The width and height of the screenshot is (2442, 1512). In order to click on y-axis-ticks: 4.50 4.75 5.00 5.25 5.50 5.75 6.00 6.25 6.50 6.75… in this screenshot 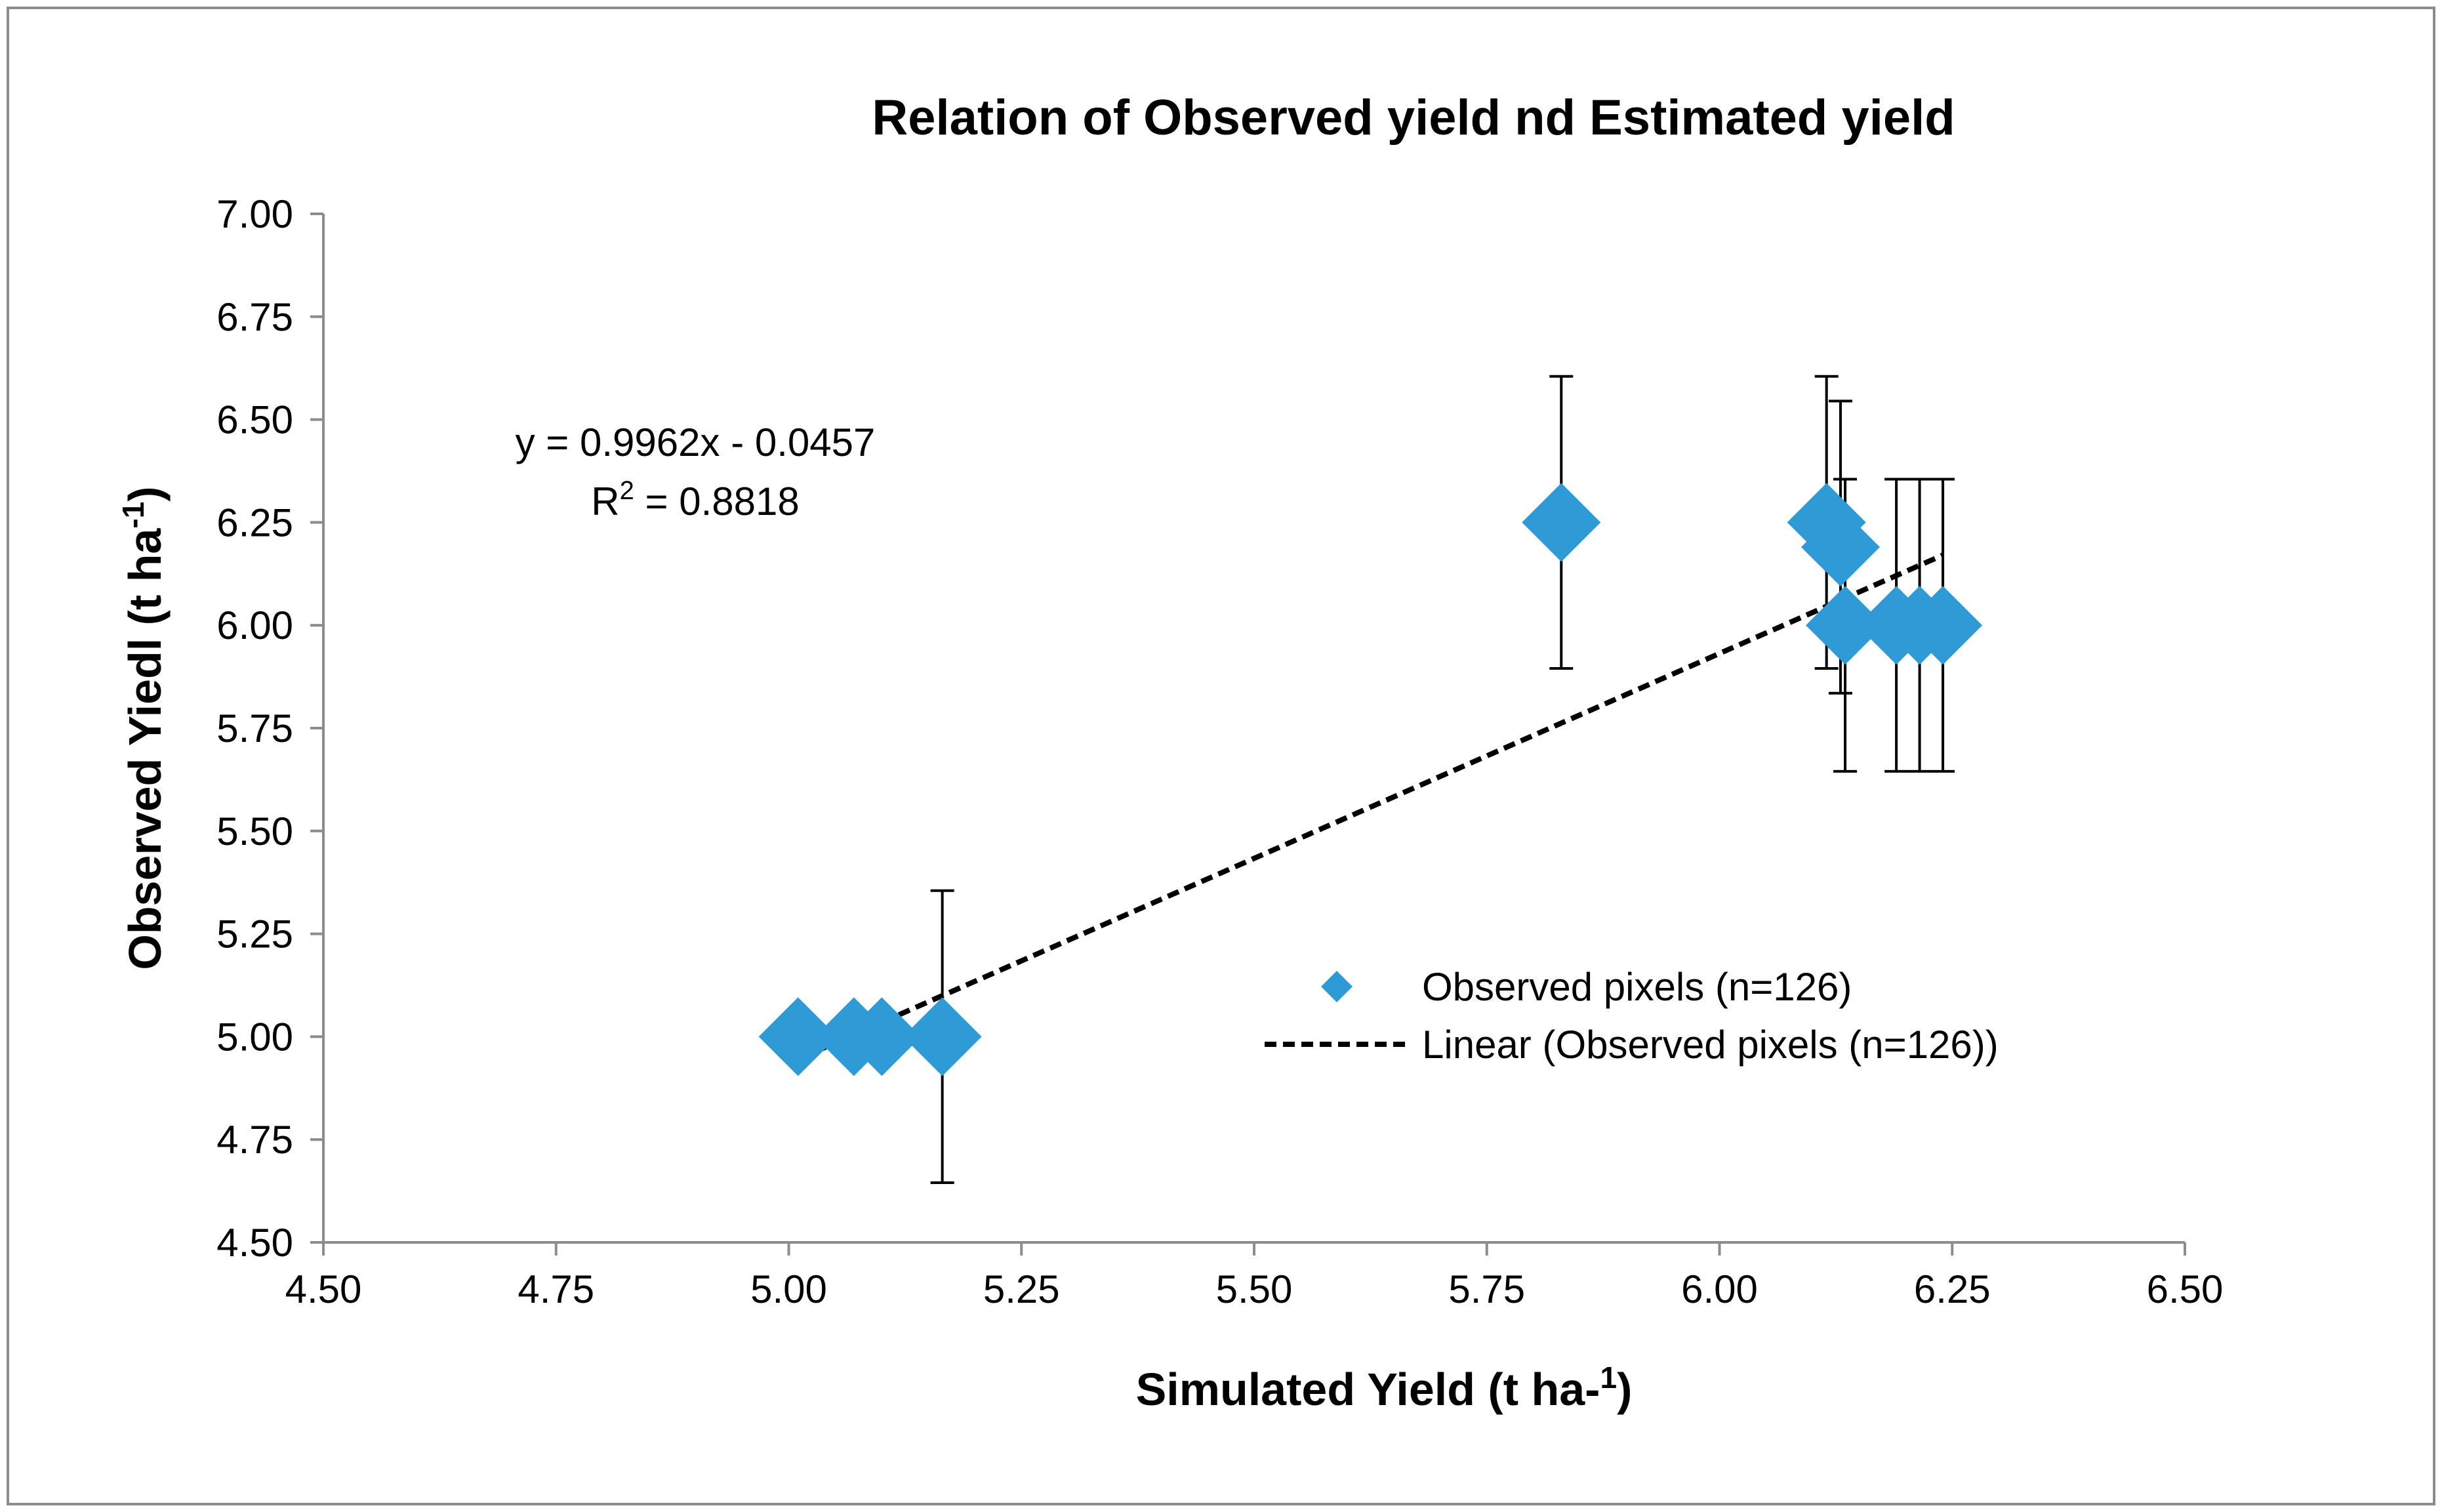, I will do `click(269, 728)`.